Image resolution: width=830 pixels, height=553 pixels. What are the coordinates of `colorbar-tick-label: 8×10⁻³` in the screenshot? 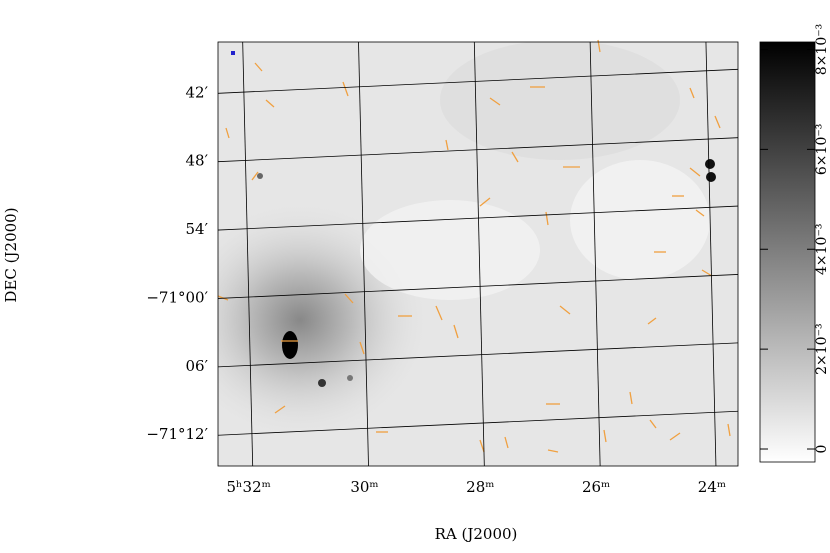 It's located at (822, 49).